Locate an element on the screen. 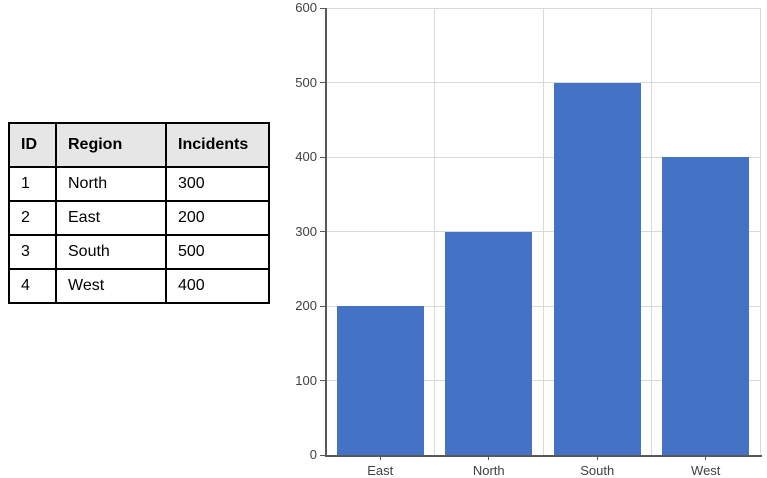 This screenshot has width=767, height=478. column-header-incidents: Incidents is located at coordinates (217, 145).